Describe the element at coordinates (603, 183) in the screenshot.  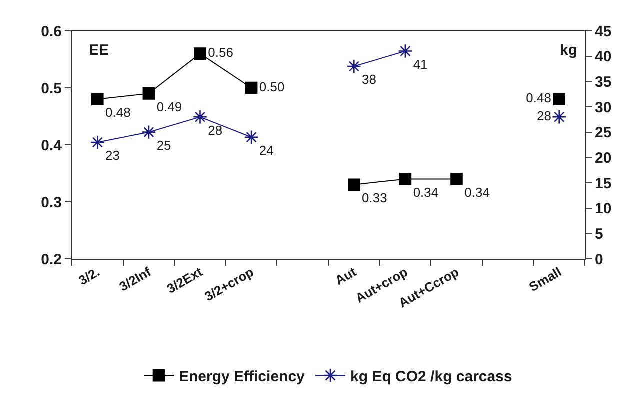
I see `y2-tick-label: 15` at that location.